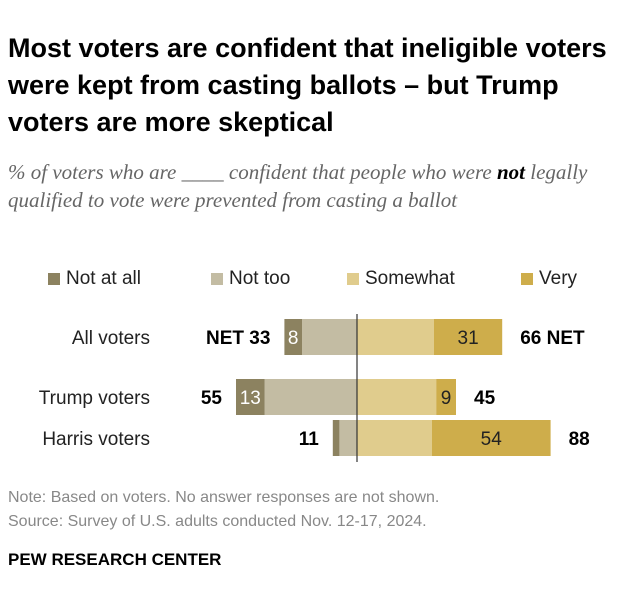  Describe the element at coordinates (558, 278) in the screenshot. I see `legend-label: Very` at that location.